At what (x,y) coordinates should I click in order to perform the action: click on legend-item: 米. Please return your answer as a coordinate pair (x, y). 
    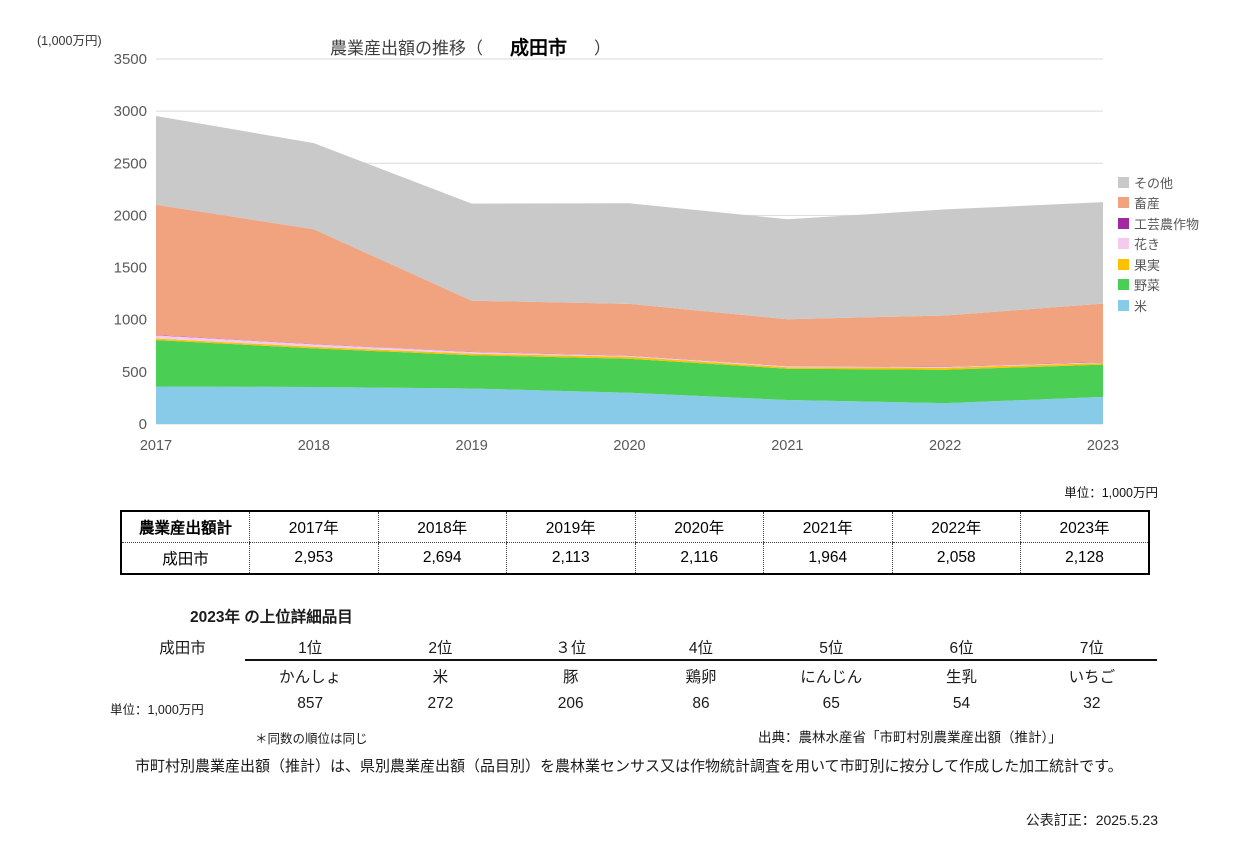
    Looking at the image, I should click on (1158, 305).